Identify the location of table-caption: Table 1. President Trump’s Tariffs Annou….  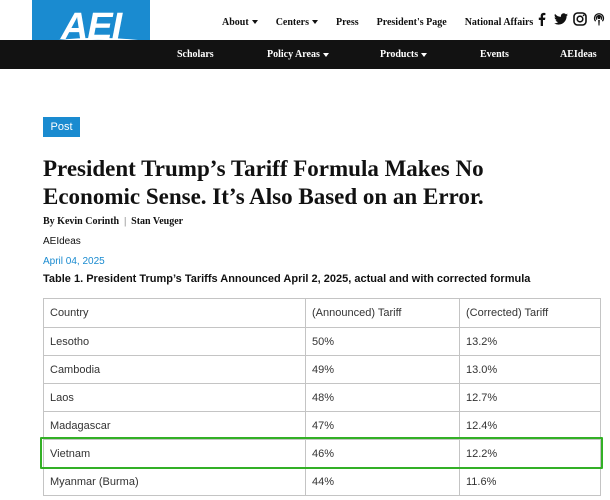
(287, 279).